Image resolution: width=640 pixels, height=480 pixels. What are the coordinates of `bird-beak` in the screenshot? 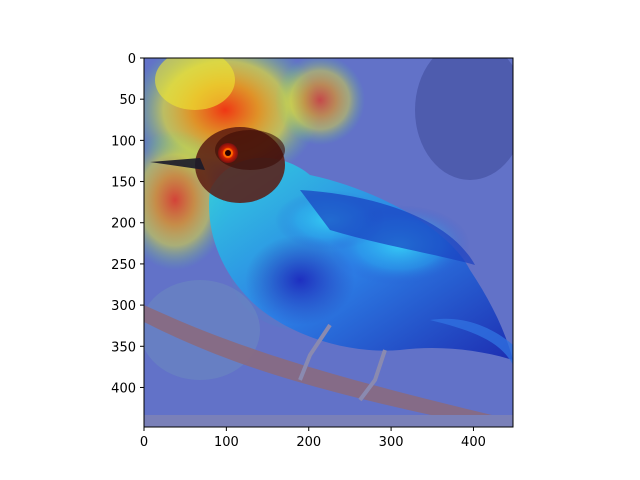 It's located at (177, 164).